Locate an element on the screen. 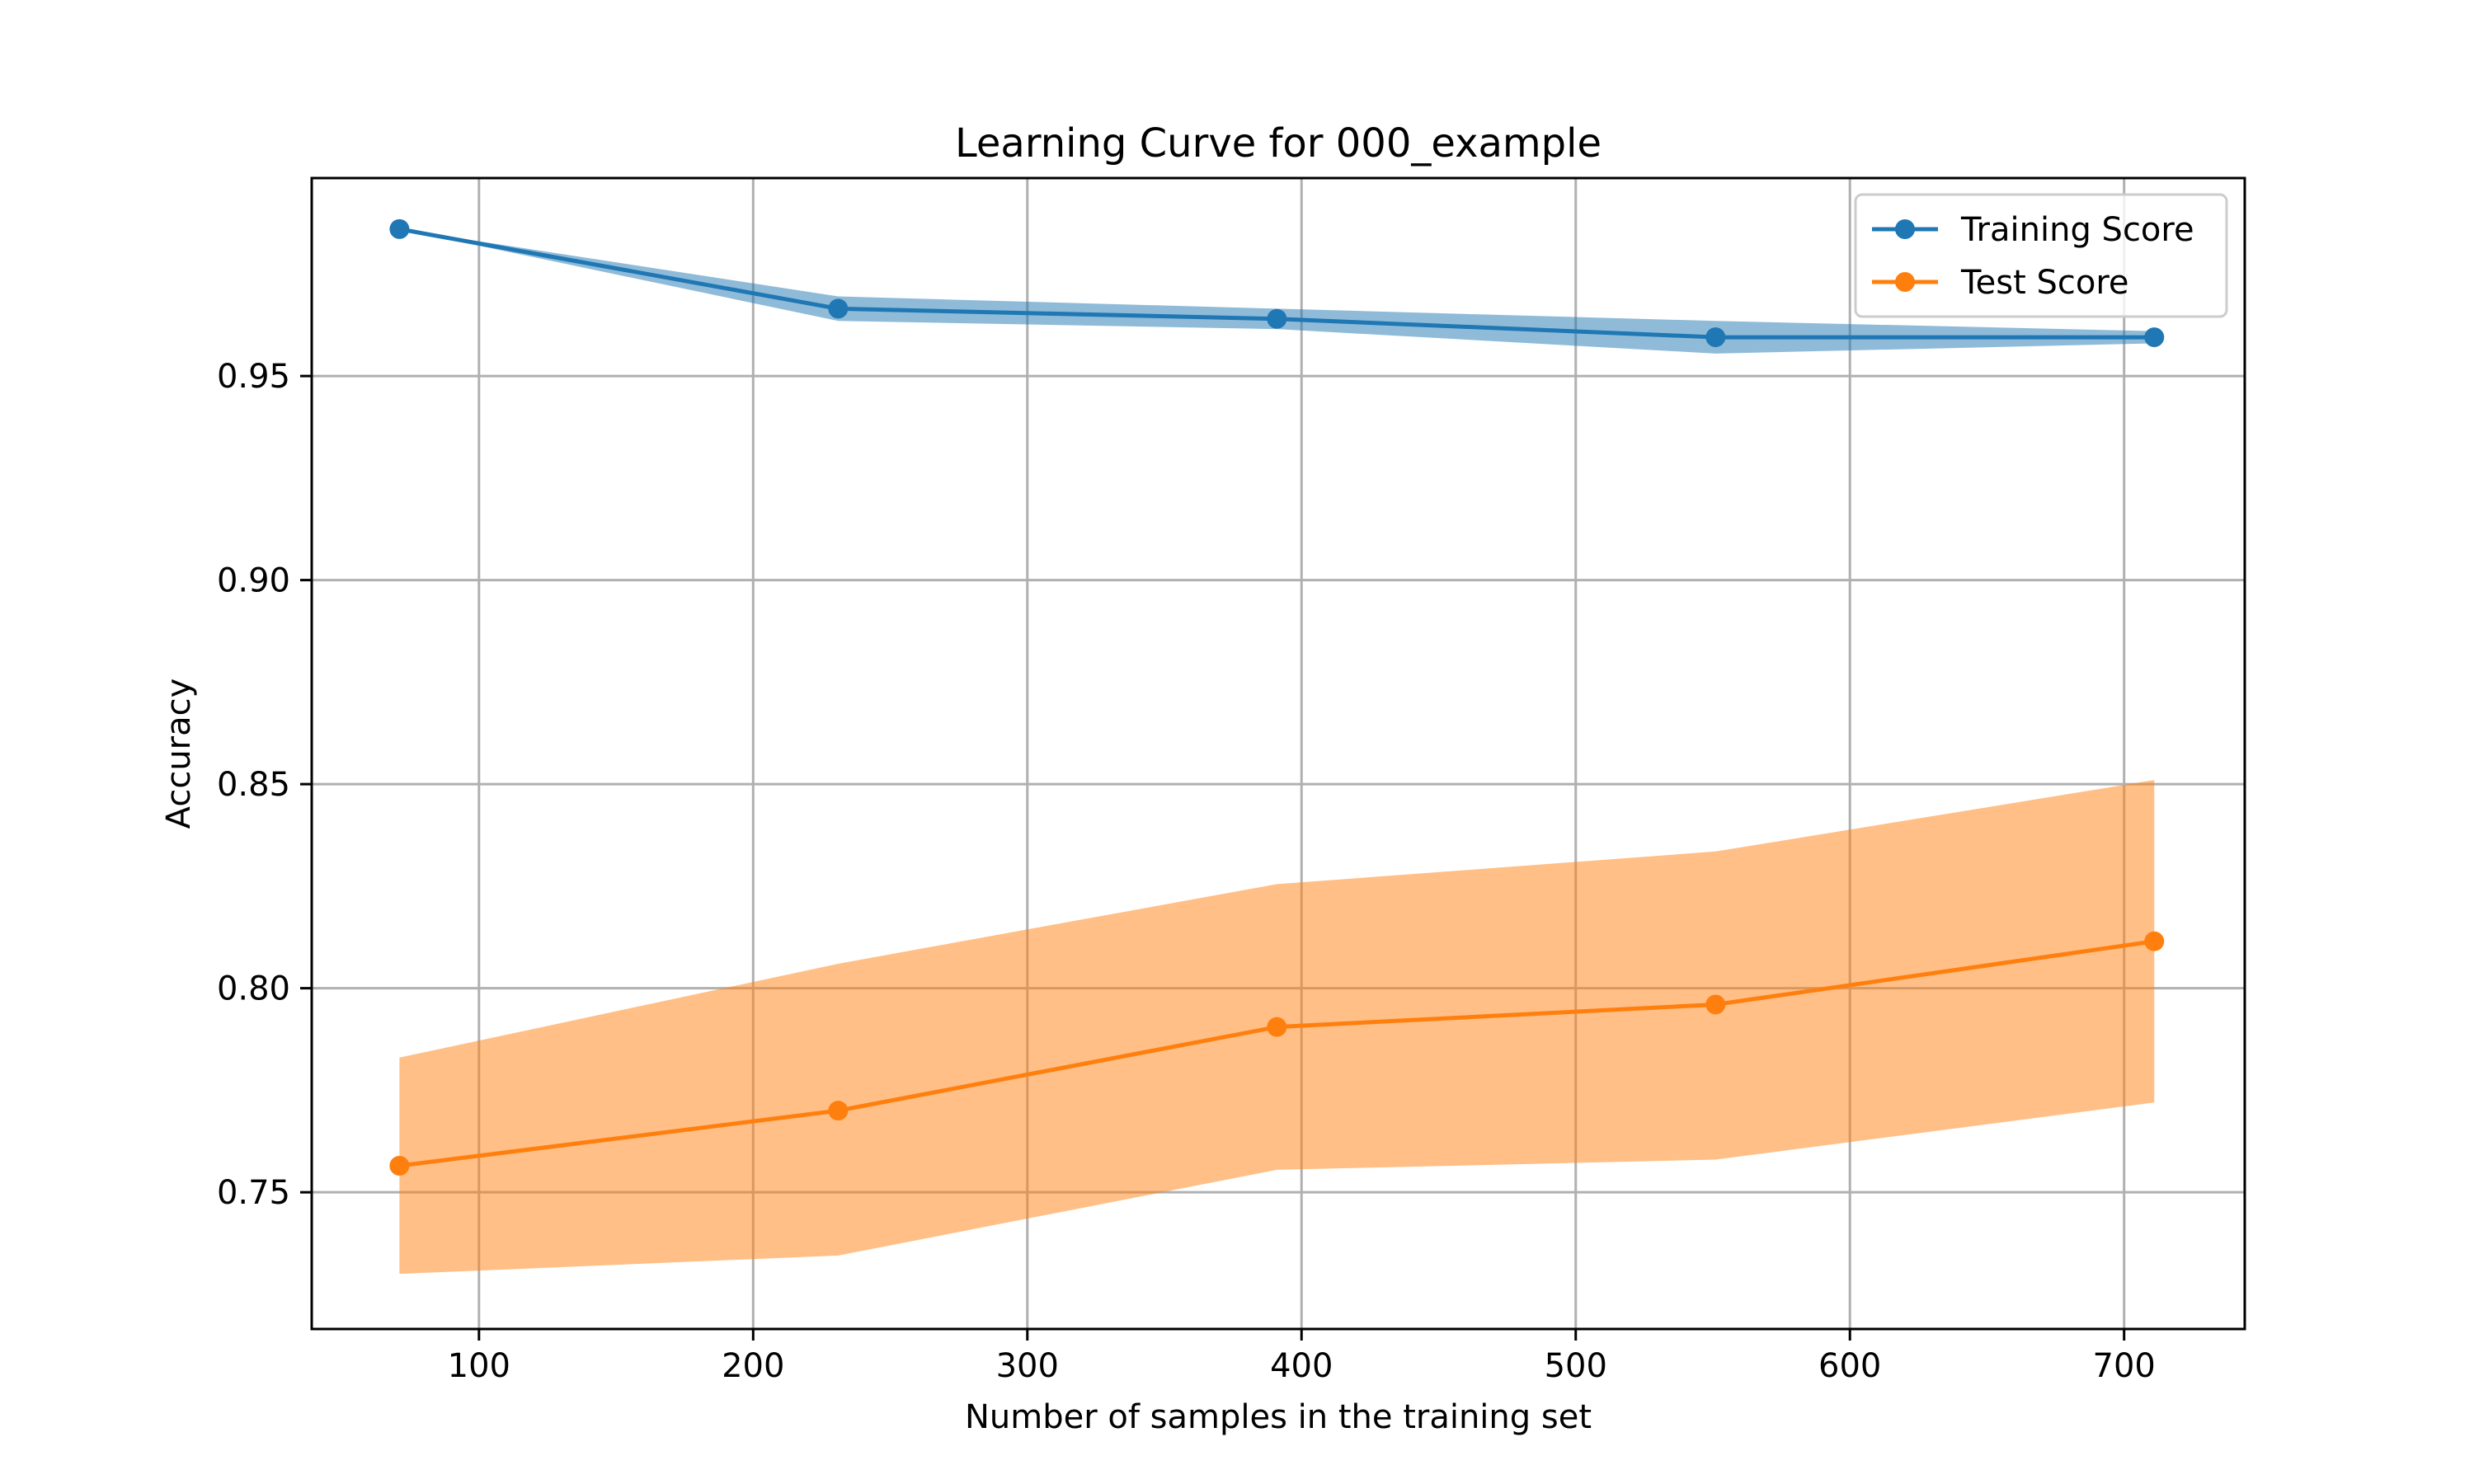  x-tick-label: 200 is located at coordinates (753, 1366).